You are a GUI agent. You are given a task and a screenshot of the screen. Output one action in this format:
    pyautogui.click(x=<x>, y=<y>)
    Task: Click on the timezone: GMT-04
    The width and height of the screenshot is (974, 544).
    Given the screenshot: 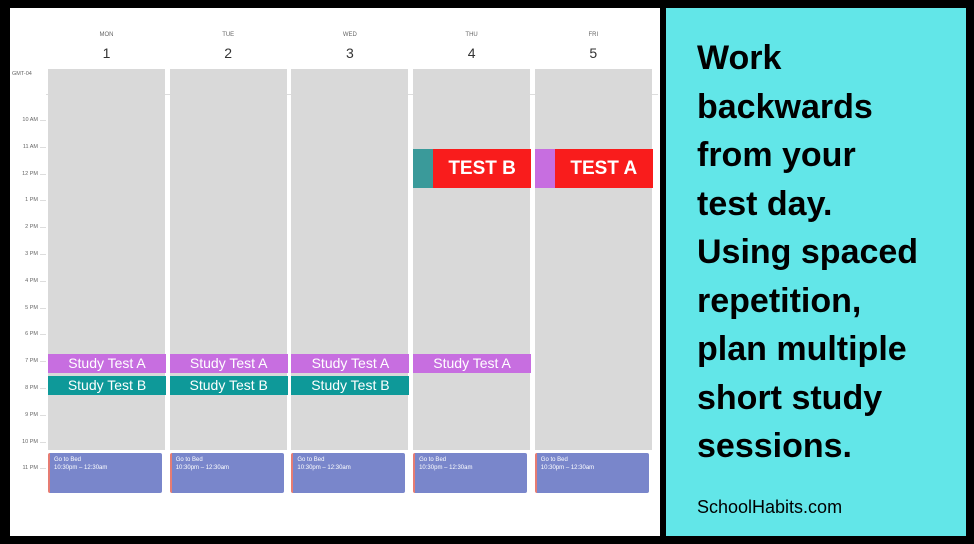 What is the action you would take?
    pyautogui.click(x=22, y=74)
    